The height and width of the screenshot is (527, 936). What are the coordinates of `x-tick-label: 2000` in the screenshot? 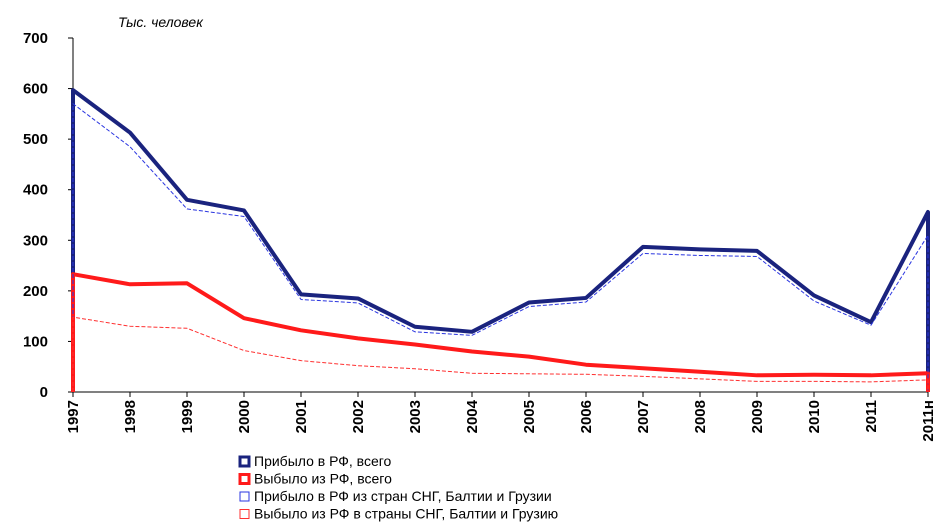 It's located at (244, 416).